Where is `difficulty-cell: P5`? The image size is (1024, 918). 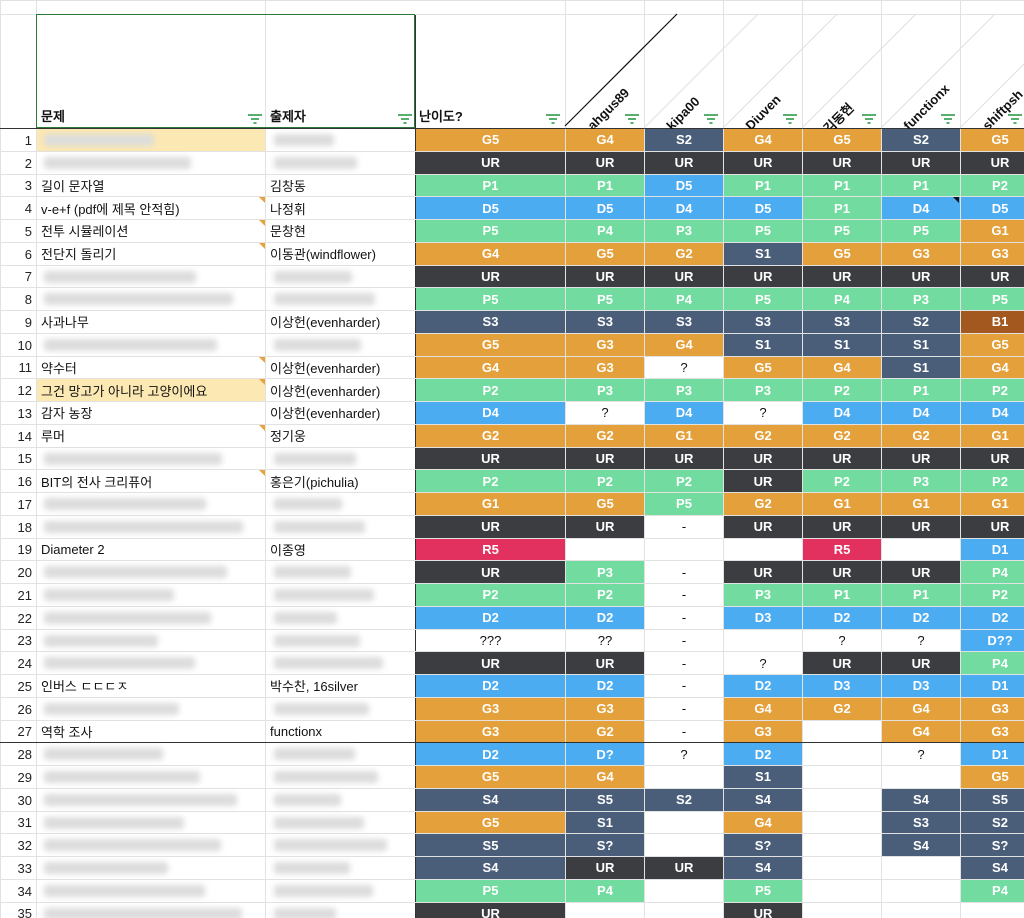 difficulty-cell: P5 is located at coordinates (490, 231).